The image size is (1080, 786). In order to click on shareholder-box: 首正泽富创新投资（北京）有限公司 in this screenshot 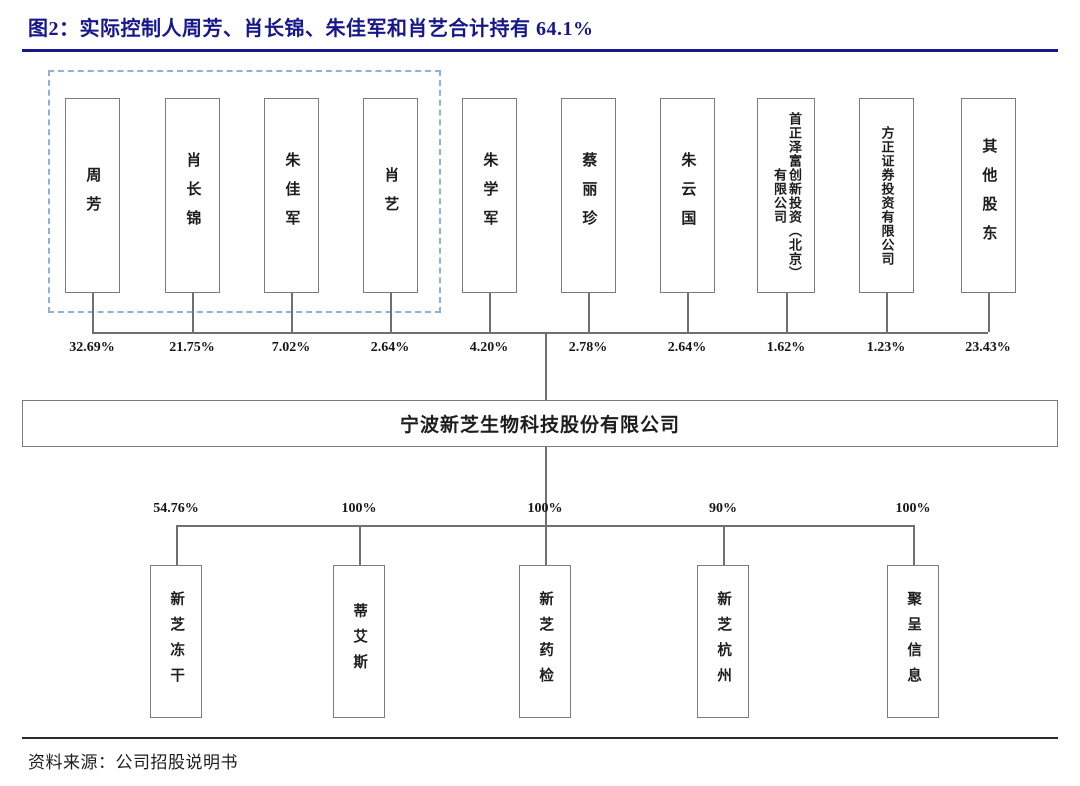, I will do `click(786, 195)`.